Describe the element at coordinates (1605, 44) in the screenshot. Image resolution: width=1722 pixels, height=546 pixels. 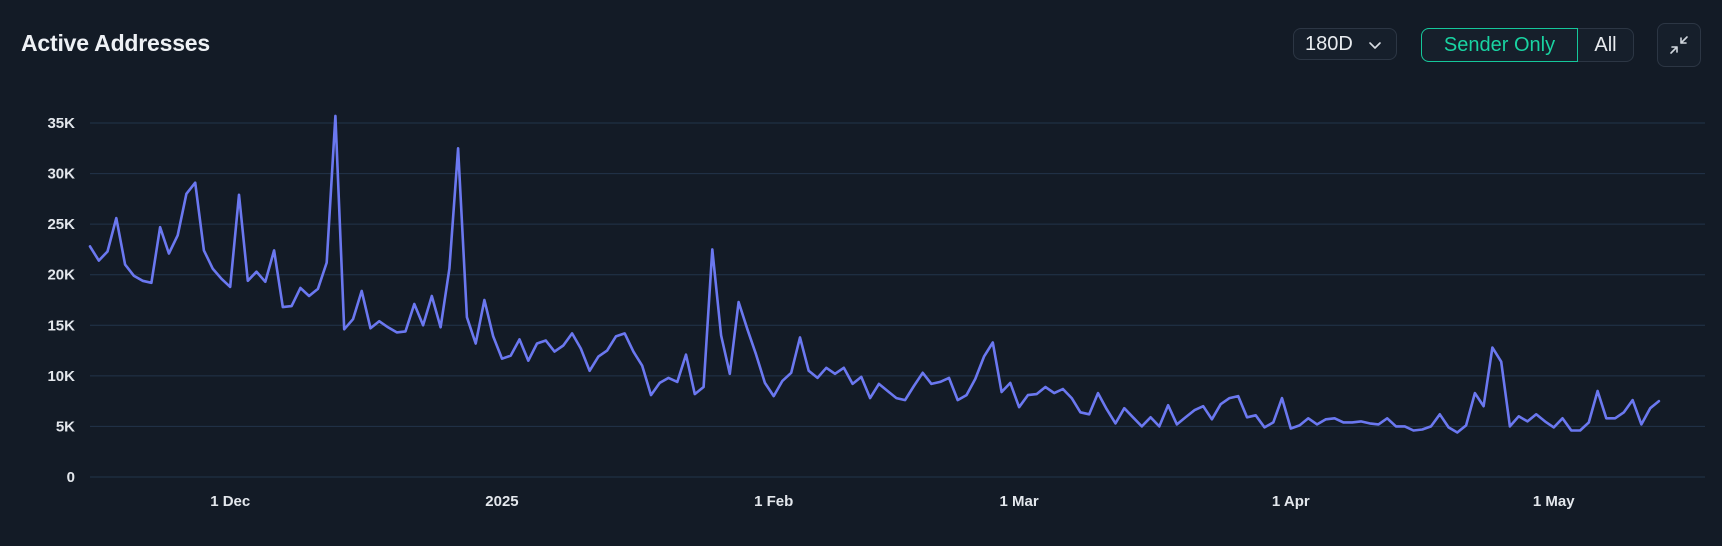
I see `all-button: All` at that location.